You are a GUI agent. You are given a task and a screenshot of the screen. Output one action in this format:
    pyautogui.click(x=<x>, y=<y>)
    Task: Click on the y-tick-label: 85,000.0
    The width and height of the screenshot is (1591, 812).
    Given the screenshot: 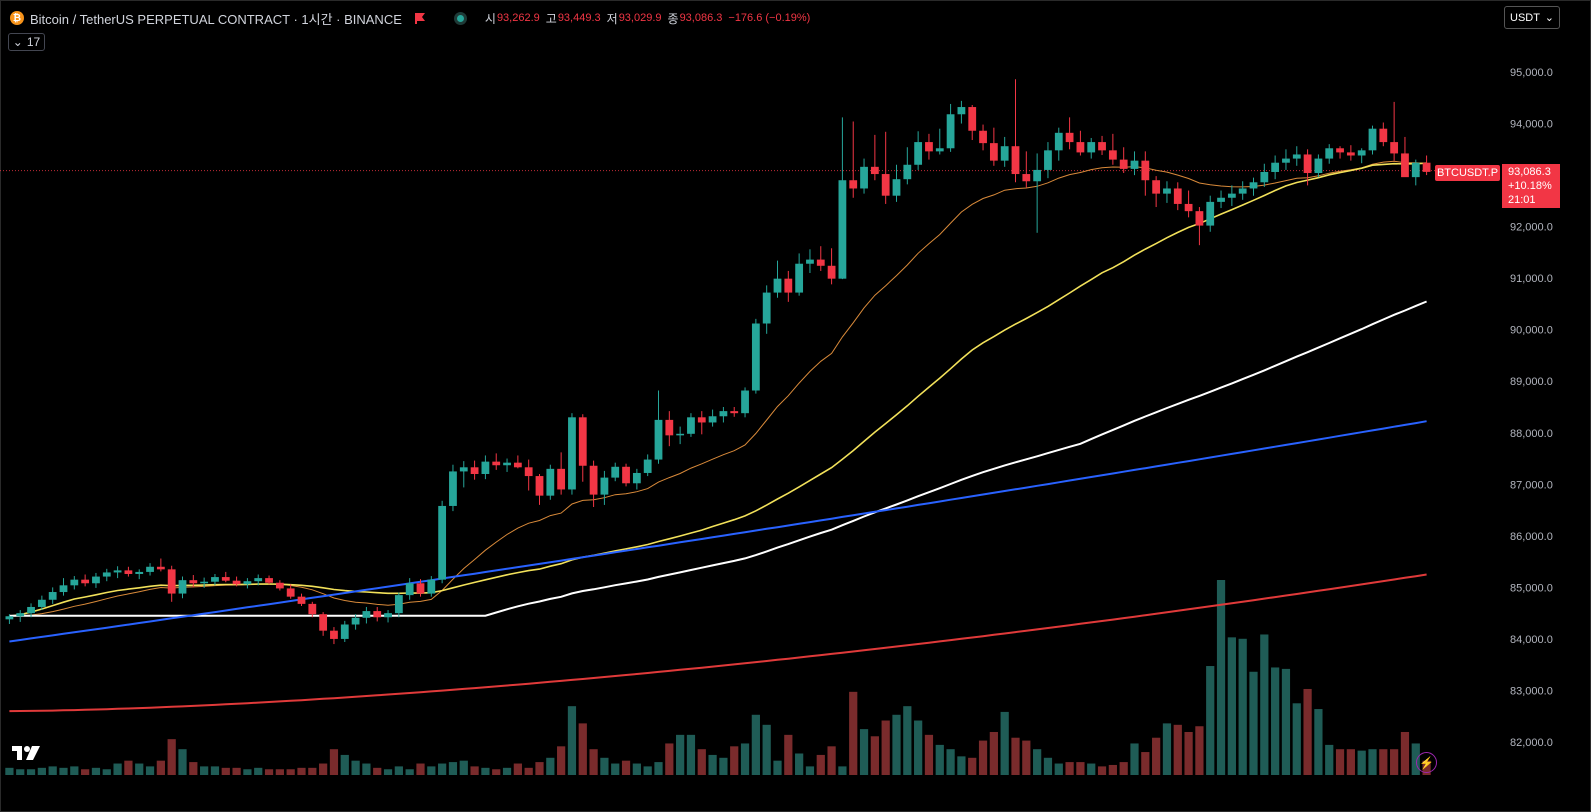 What is the action you would take?
    pyautogui.click(x=1531, y=588)
    